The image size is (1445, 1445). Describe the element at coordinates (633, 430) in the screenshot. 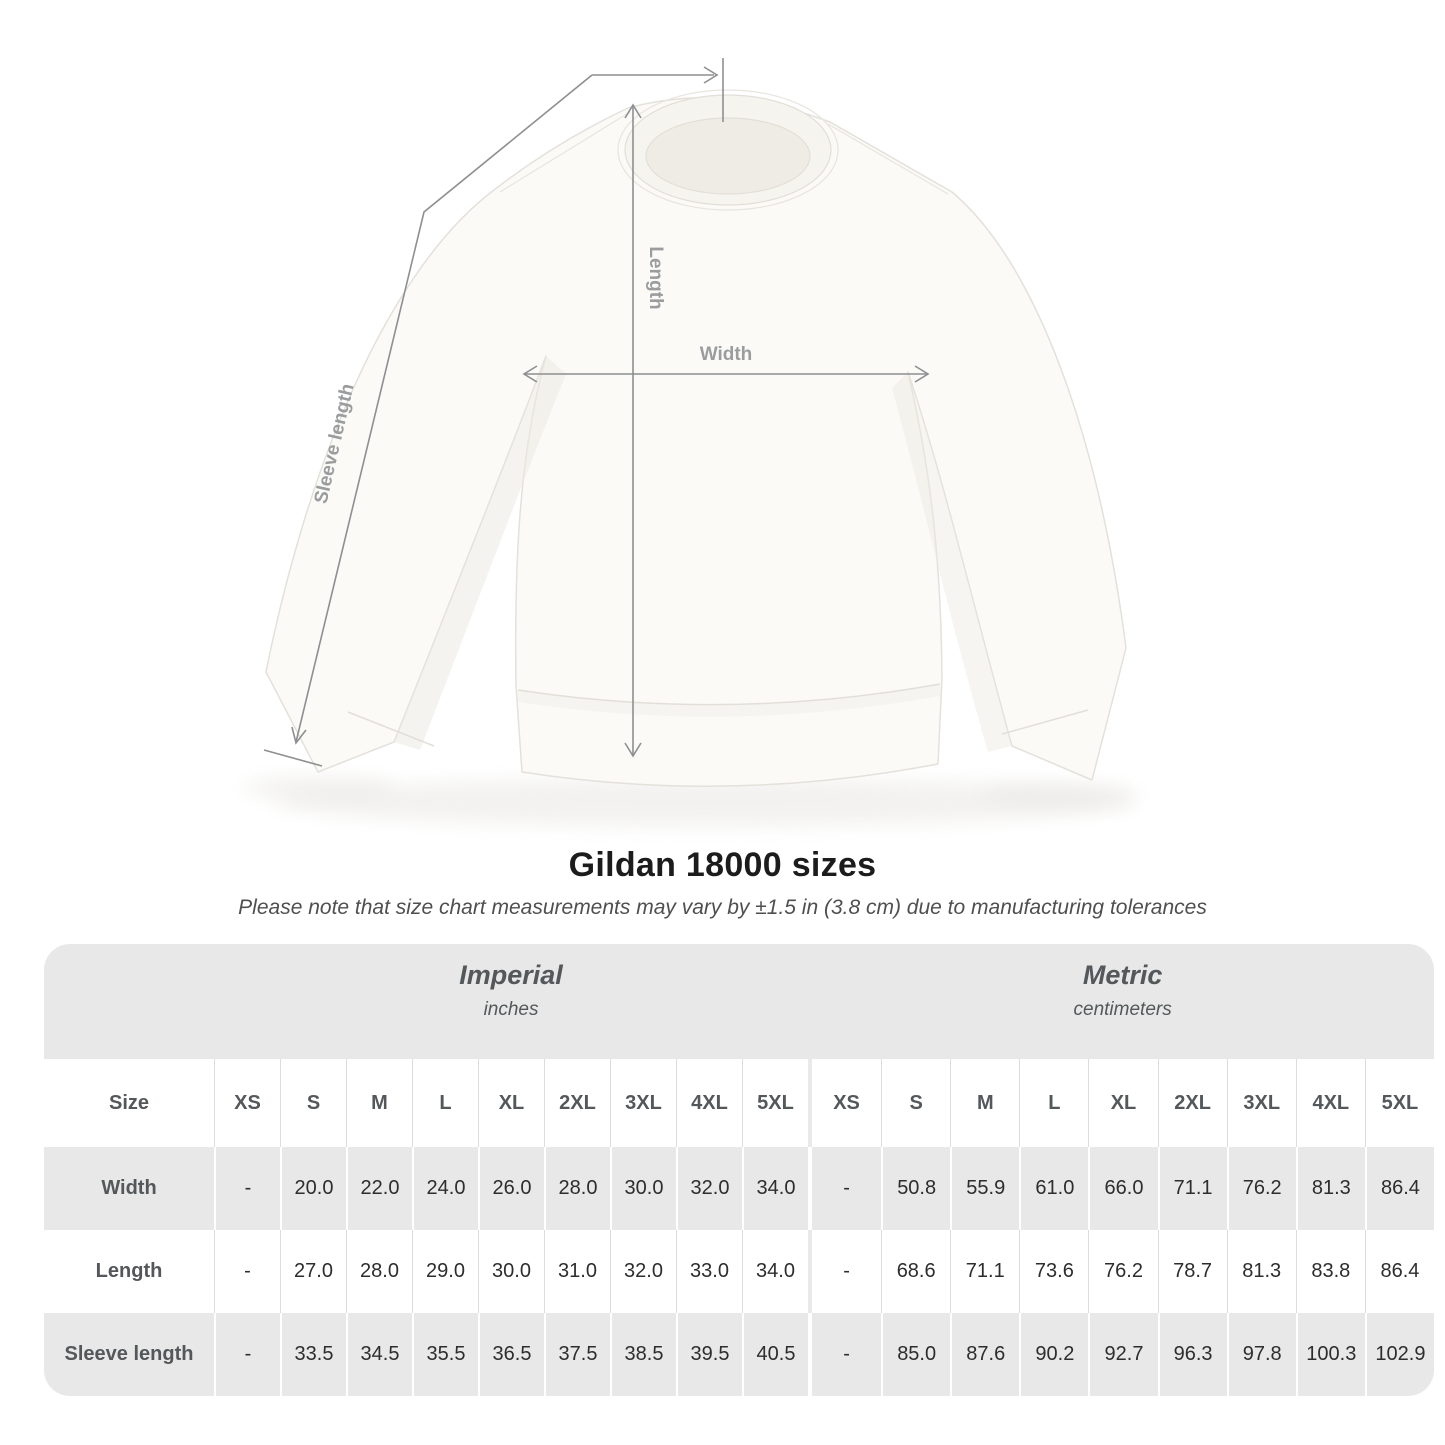

I see `length-dimension` at that location.